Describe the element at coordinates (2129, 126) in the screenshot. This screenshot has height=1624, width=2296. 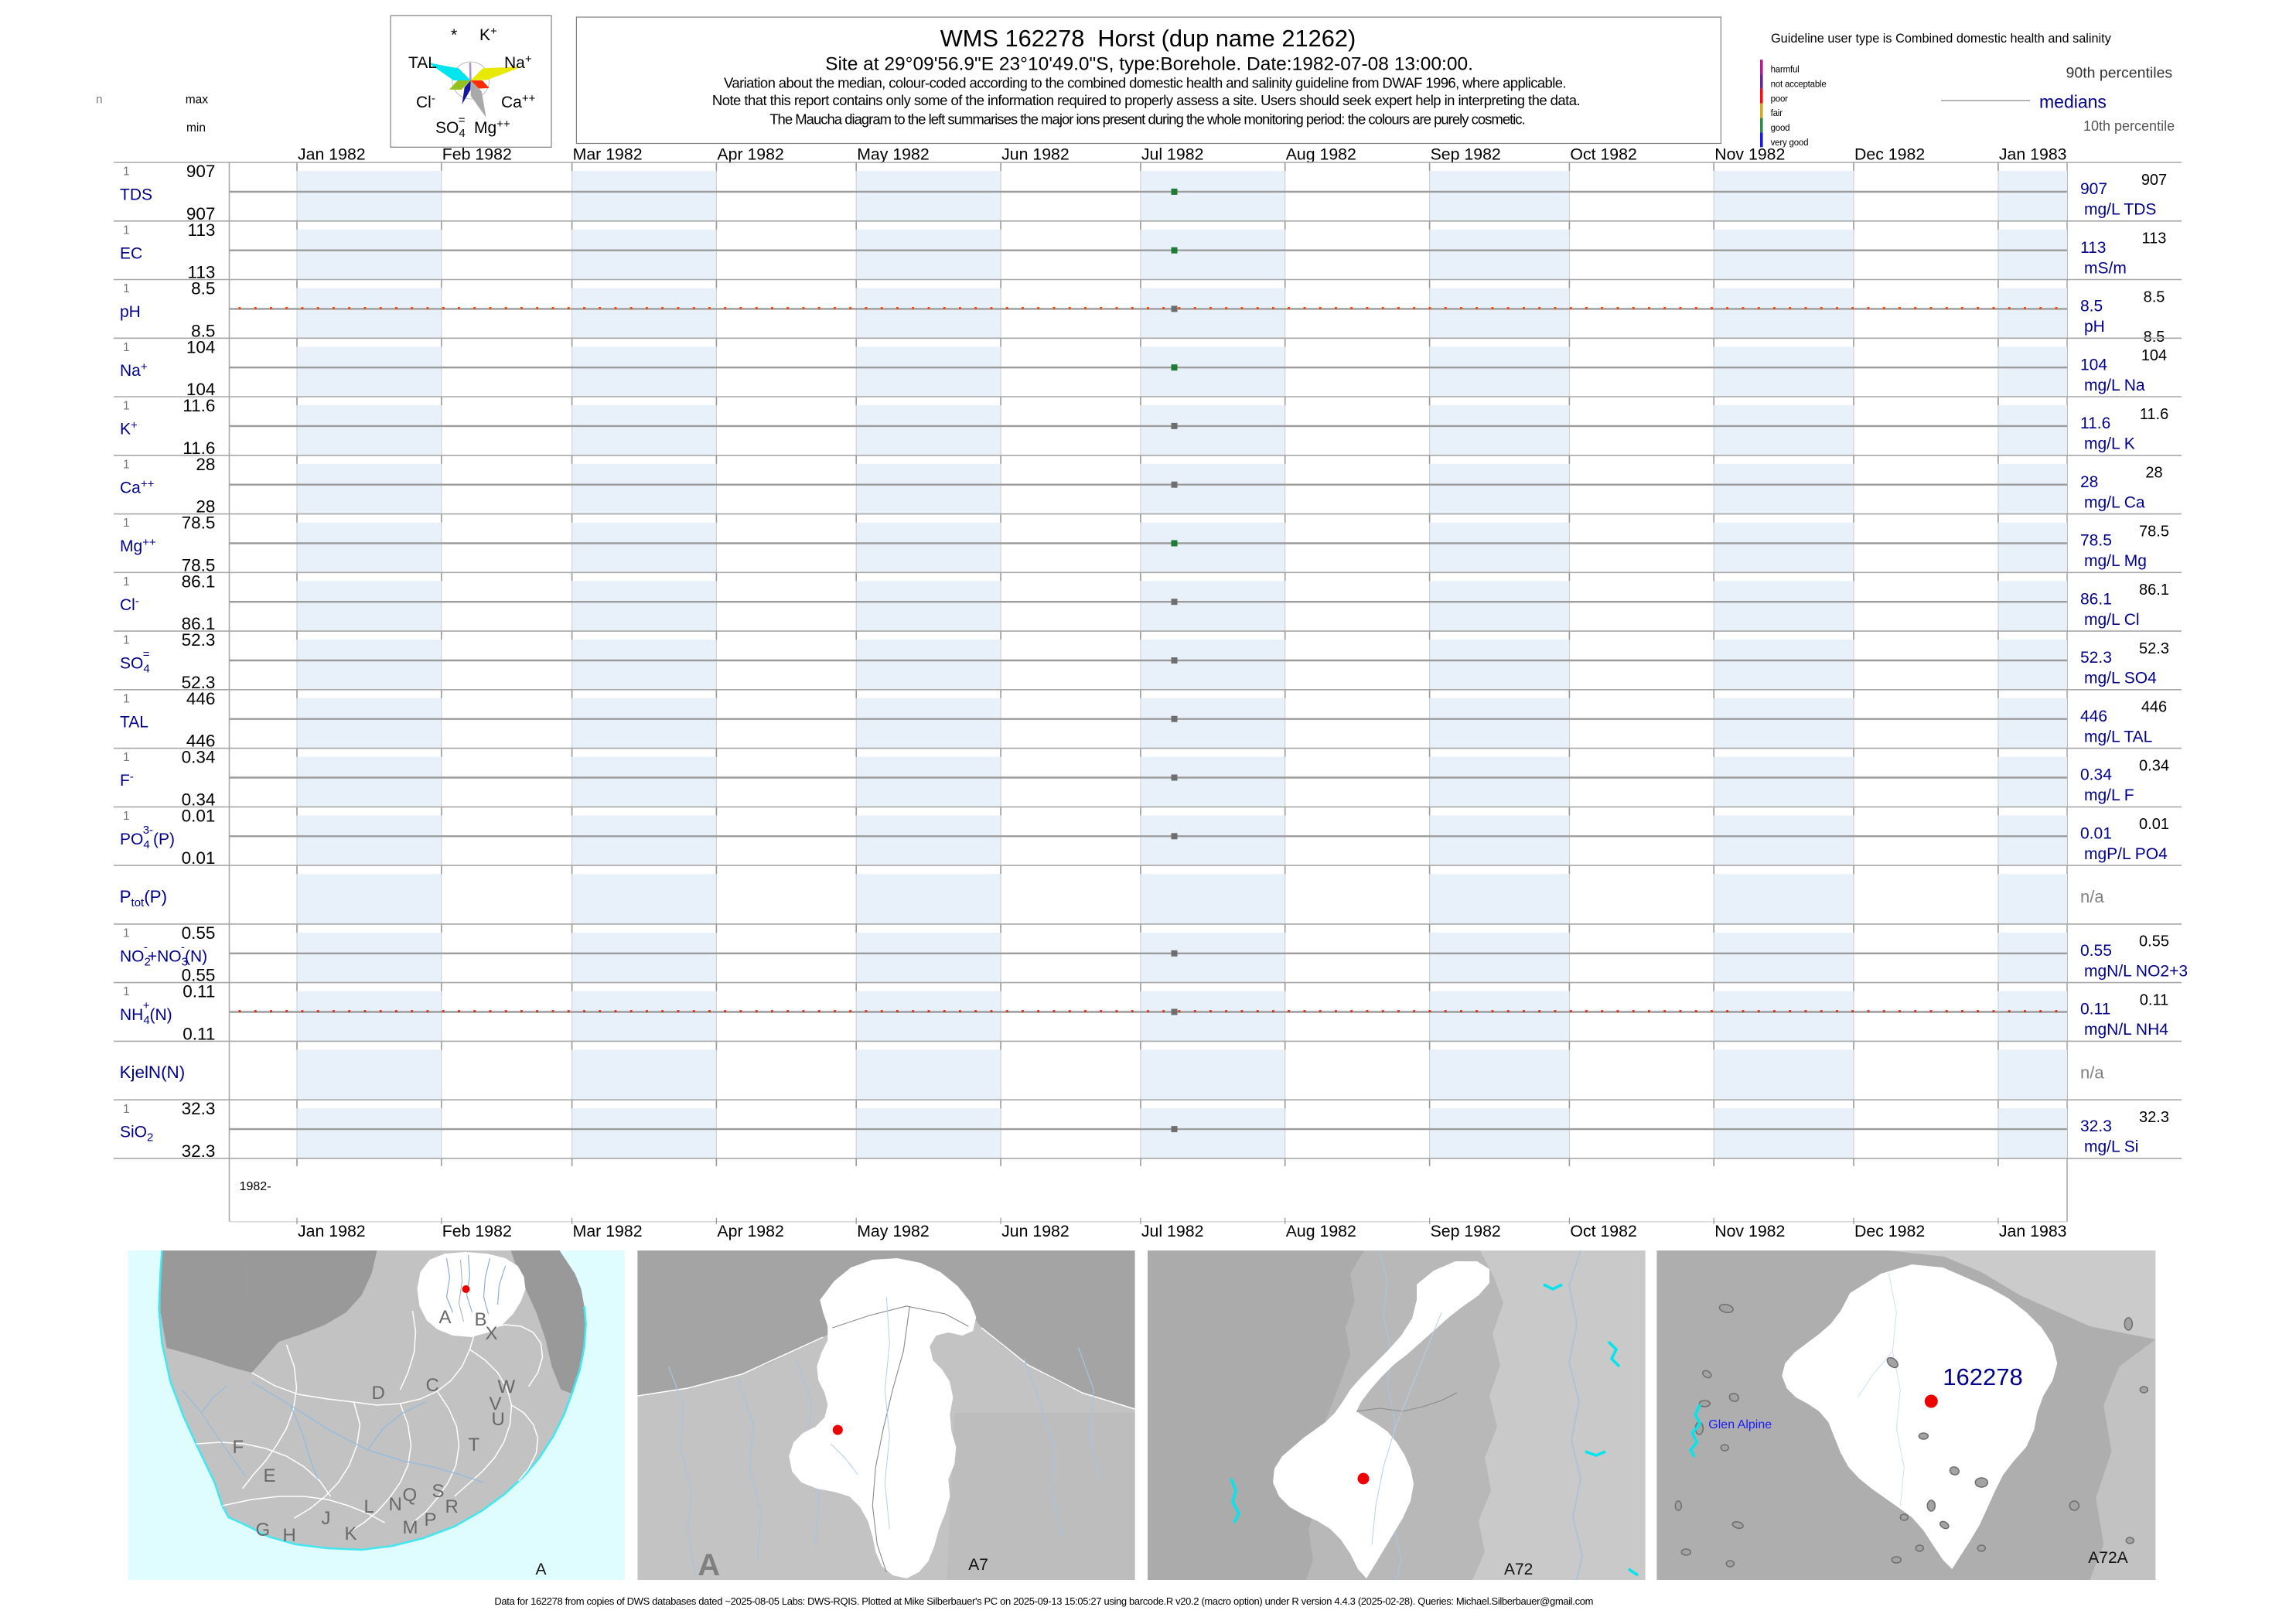
I see `svg-text: 10th percentile` at that location.